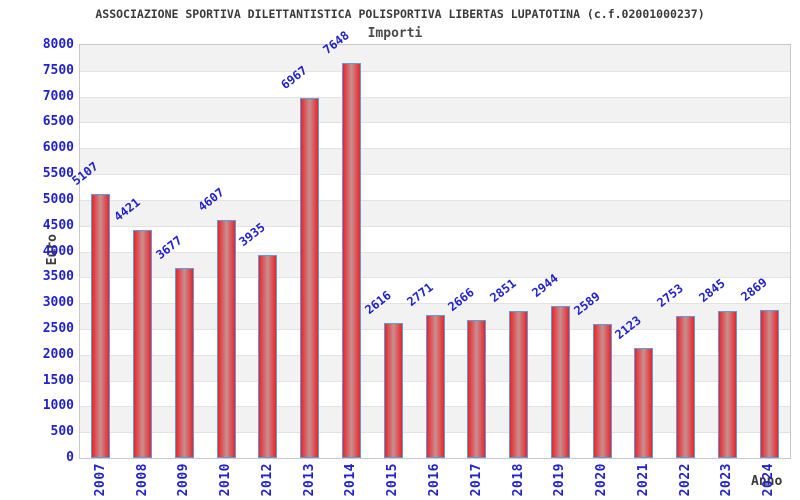  I want to click on y-tick-label: 4000, so click(58, 251).